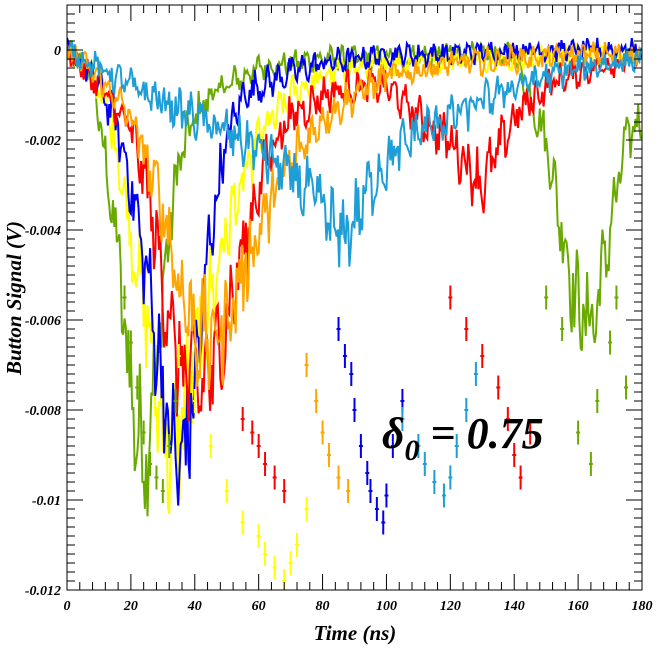  Describe the element at coordinates (412, 450) in the screenshot. I see `annotation-subscript: 0` at that location.